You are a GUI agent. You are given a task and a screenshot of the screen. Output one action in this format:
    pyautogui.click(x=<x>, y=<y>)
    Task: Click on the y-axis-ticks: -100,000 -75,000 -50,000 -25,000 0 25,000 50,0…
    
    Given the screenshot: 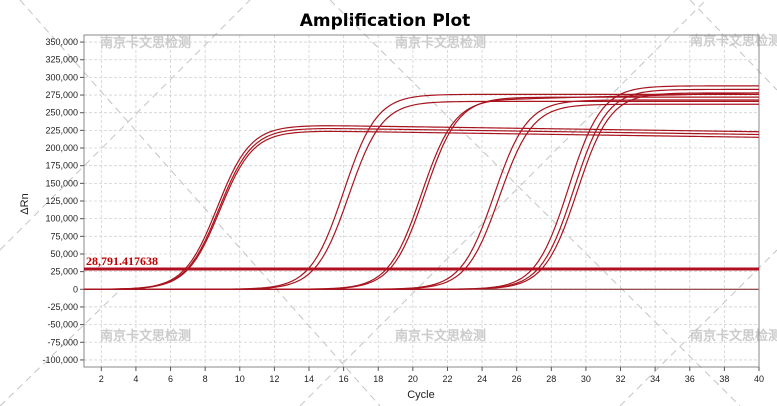 What is the action you would take?
    pyautogui.click(x=63, y=201)
    